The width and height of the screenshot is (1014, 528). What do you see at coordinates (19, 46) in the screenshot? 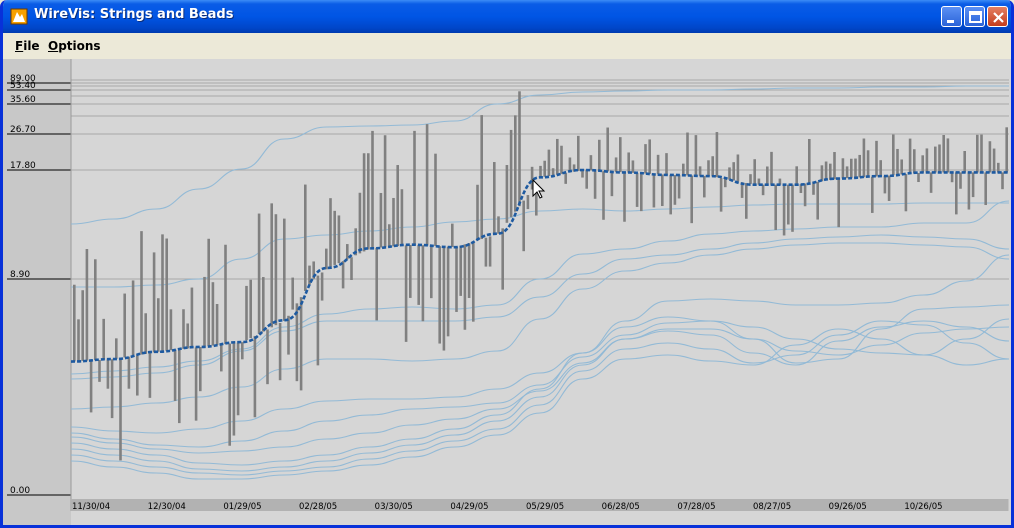
I see `menu-file-mnemonic: F` at bounding box center [19, 46].